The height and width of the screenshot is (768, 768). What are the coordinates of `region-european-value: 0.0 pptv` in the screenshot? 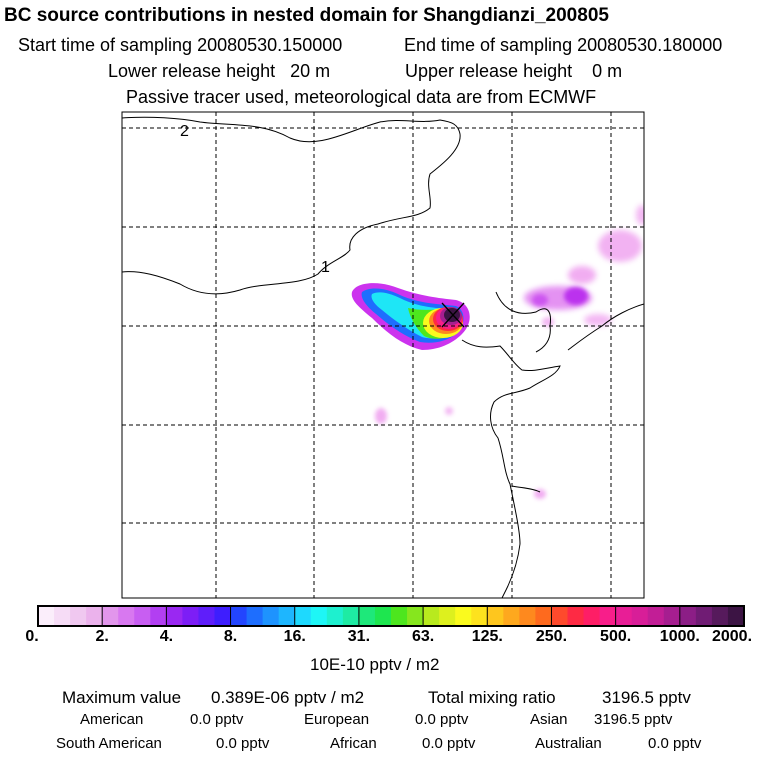 It's located at (442, 719).